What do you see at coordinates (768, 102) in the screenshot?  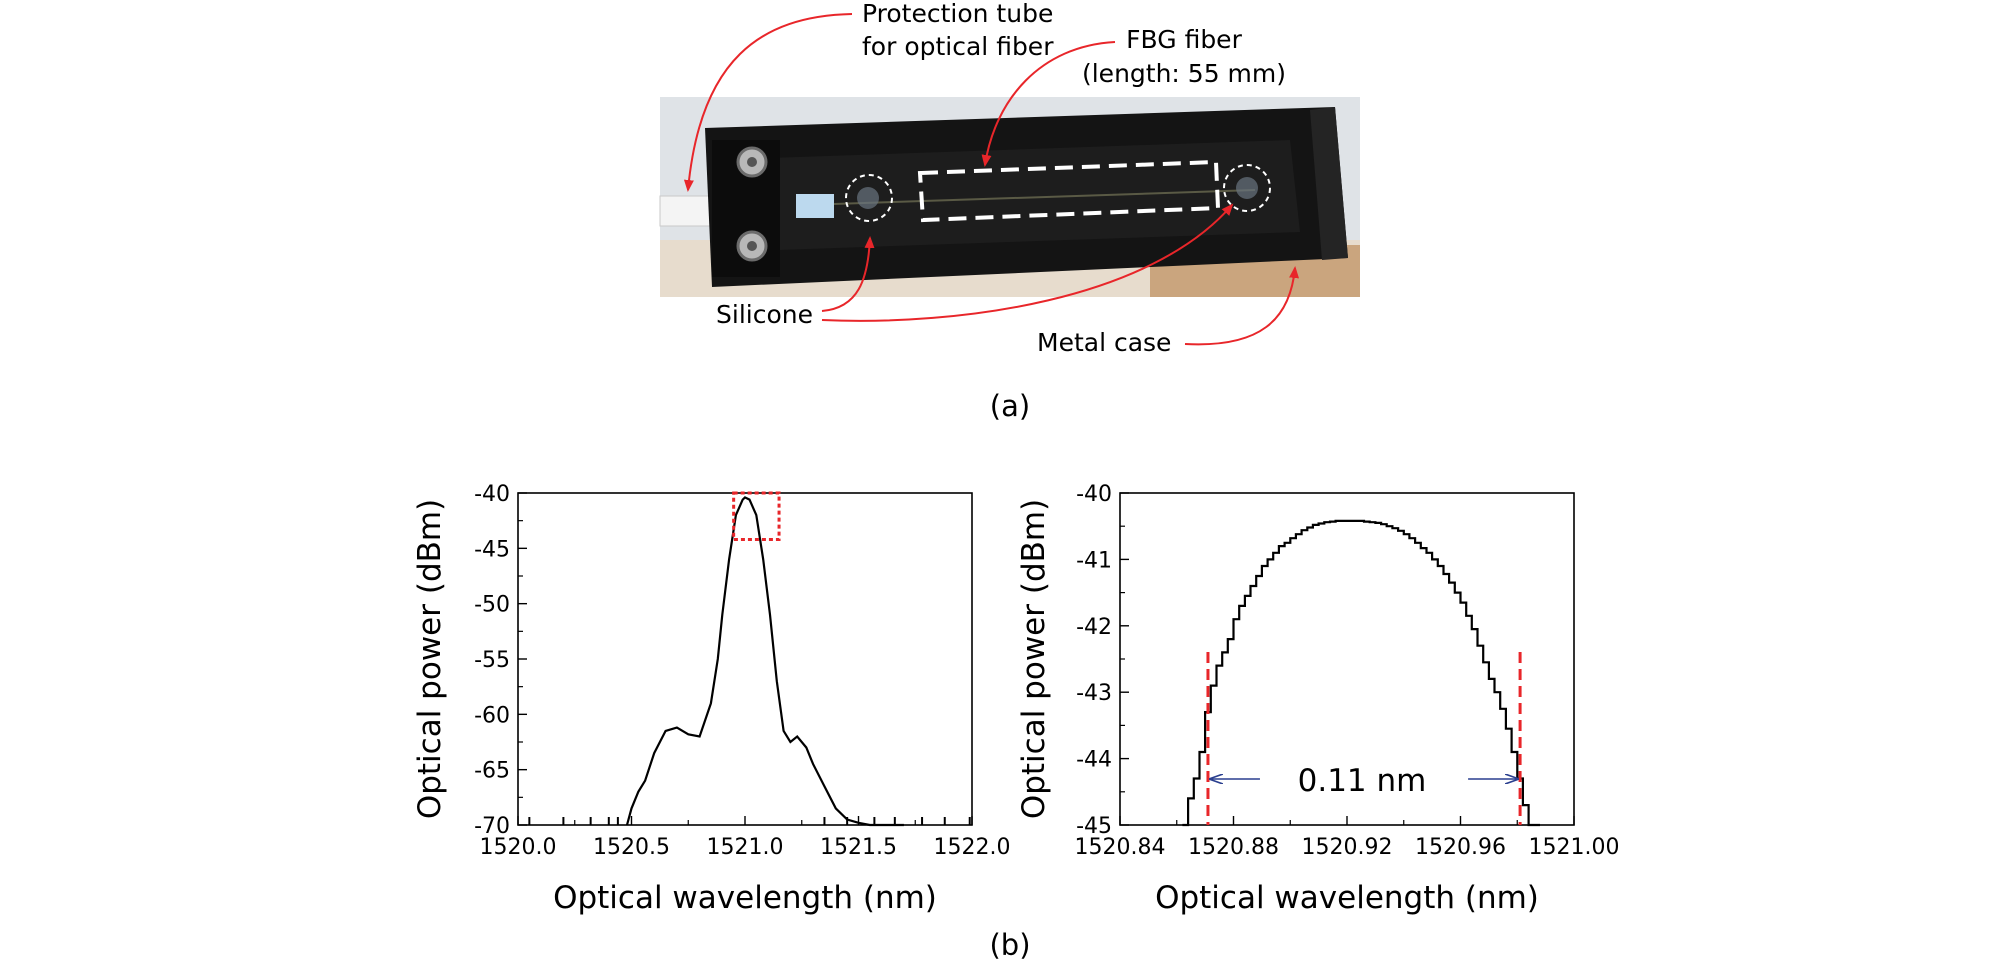 I see `arrow-protection-tube` at bounding box center [768, 102].